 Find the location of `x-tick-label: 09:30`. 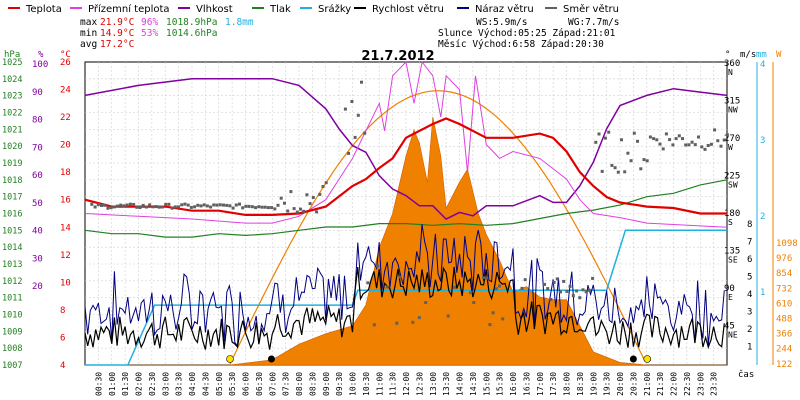

x-tick-label: 09:30 is located at coordinates (339, 384).